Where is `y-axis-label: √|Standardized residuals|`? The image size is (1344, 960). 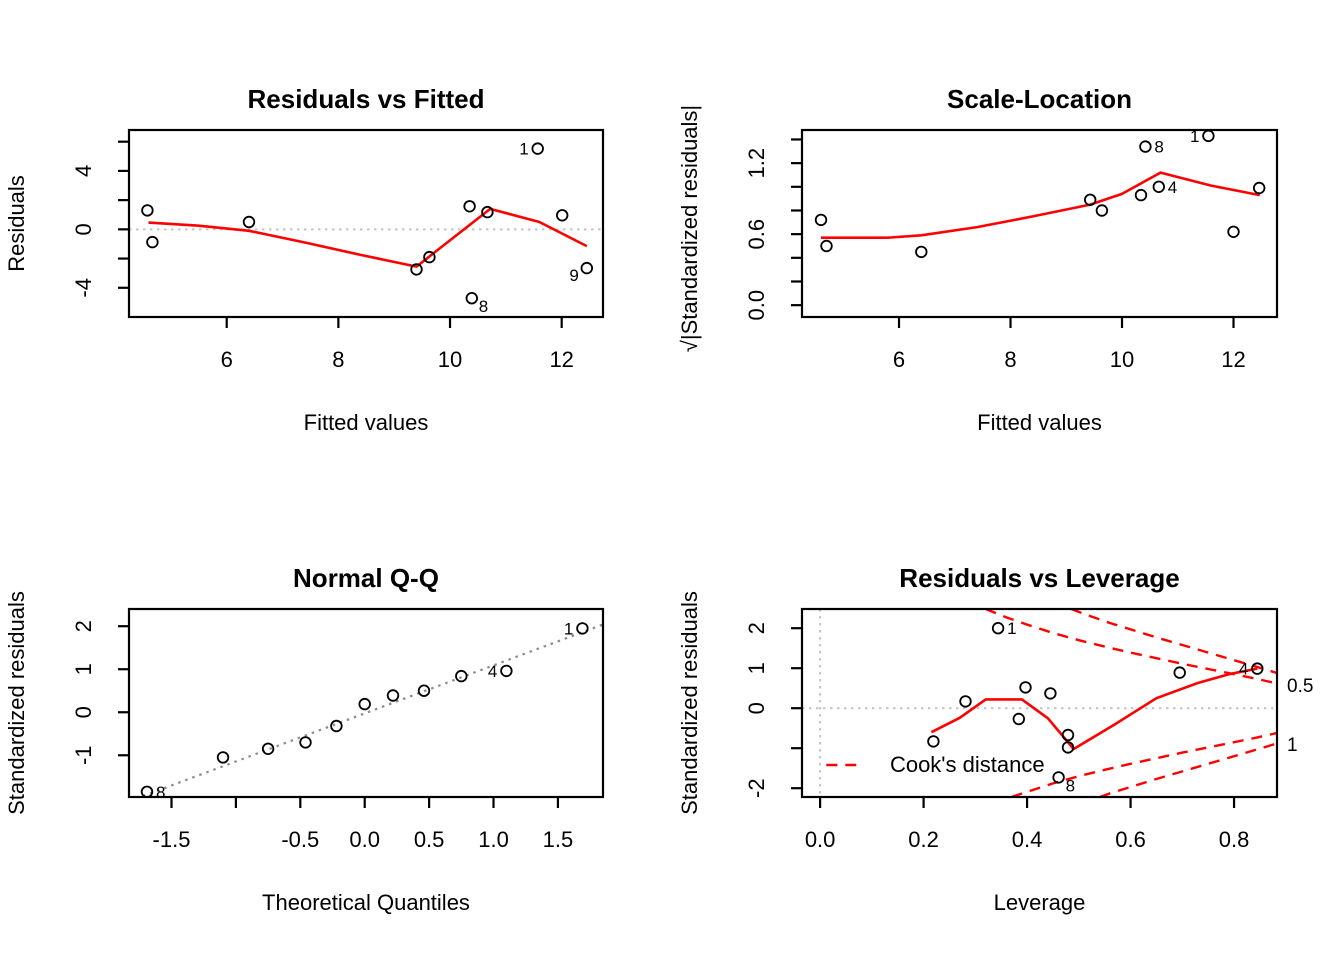
y-axis-label: √|Standardized residuals| is located at coordinates (689, 228).